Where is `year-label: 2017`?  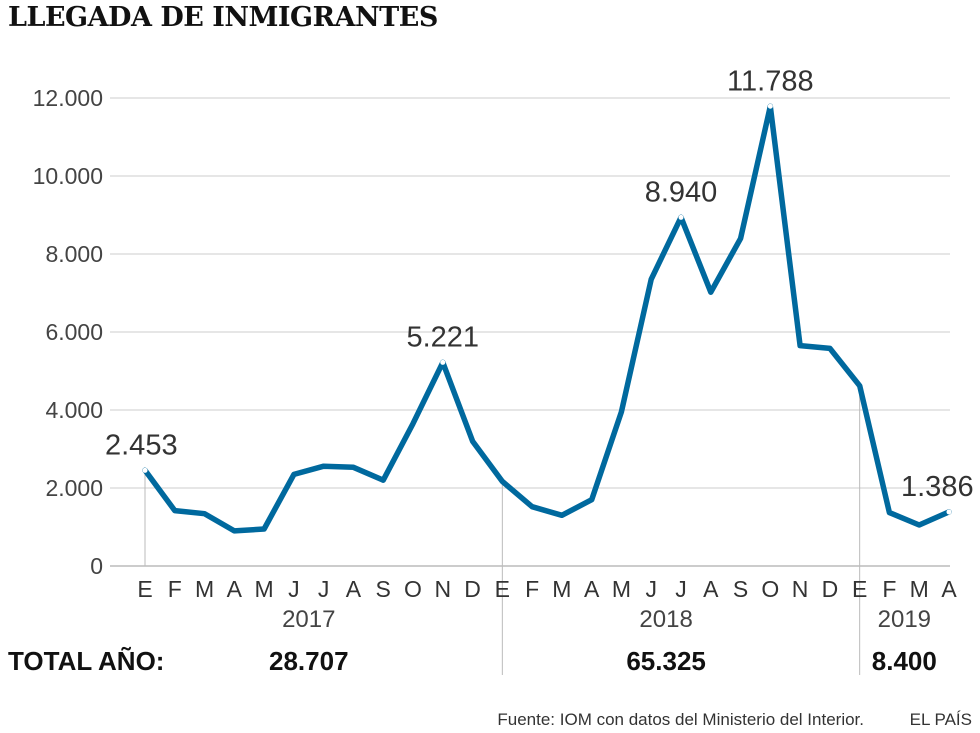 year-label: 2017 is located at coordinates (308, 619).